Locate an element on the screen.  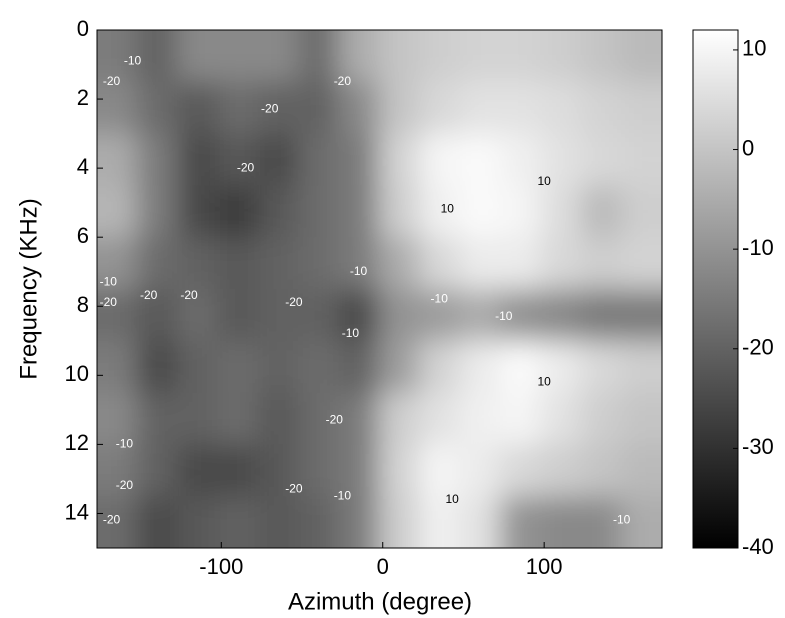
colorbar-tick-label: -30 is located at coordinates (758, 446).